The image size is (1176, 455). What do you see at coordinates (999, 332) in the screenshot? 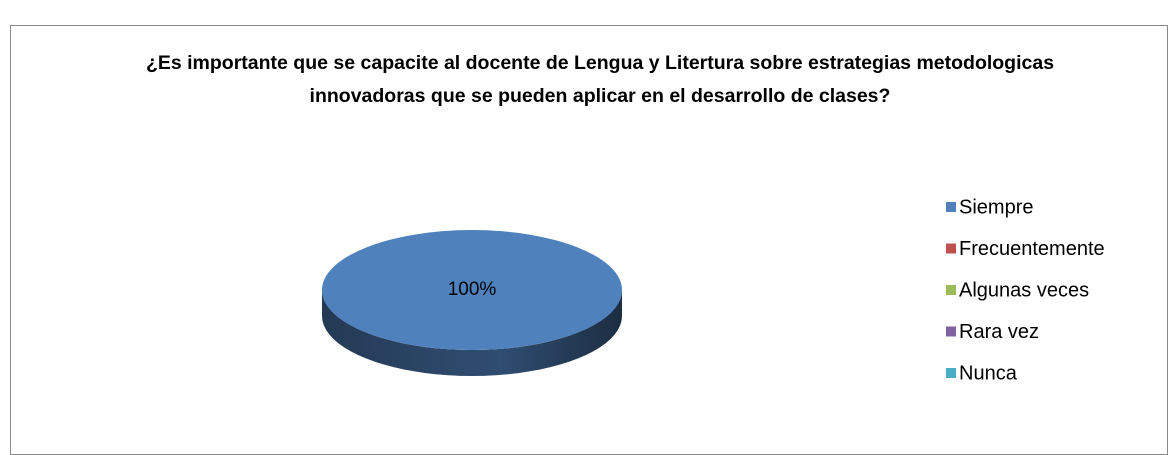
I see `legend-label: Rara vez` at bounding box center [999, 332].